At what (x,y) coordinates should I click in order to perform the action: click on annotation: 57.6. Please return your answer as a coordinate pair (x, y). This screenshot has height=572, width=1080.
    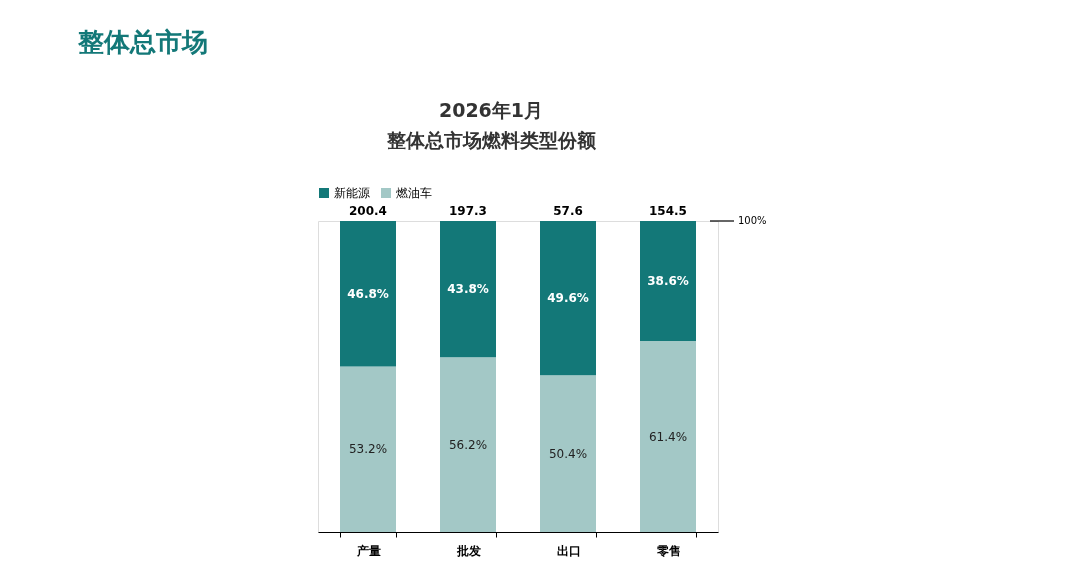
    Looking at the image, I should click on (568, 211).